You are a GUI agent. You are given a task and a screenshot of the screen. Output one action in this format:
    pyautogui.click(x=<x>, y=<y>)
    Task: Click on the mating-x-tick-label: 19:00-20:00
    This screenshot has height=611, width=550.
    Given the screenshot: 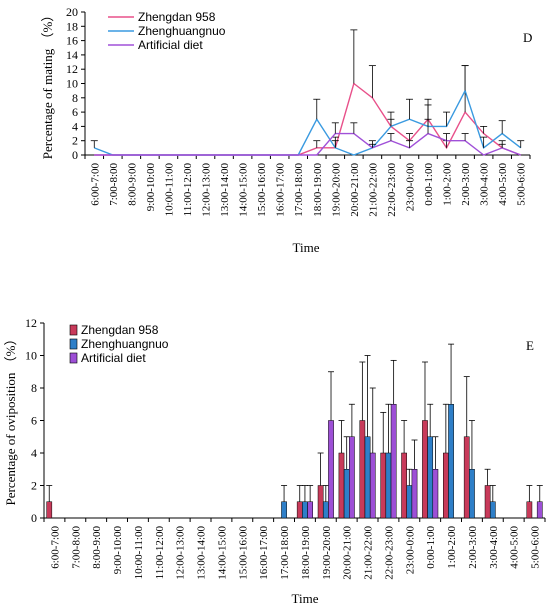 What is the action you would take?
    pyautogui.click(x=336, y=190)
    